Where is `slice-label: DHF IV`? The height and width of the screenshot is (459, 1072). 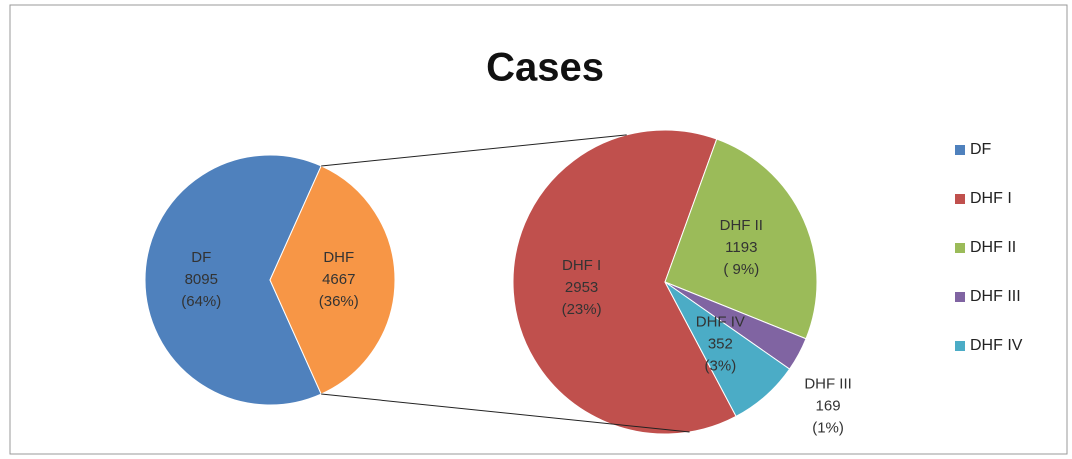
slice-label: DHF IV is located at coordinates (720, 322).